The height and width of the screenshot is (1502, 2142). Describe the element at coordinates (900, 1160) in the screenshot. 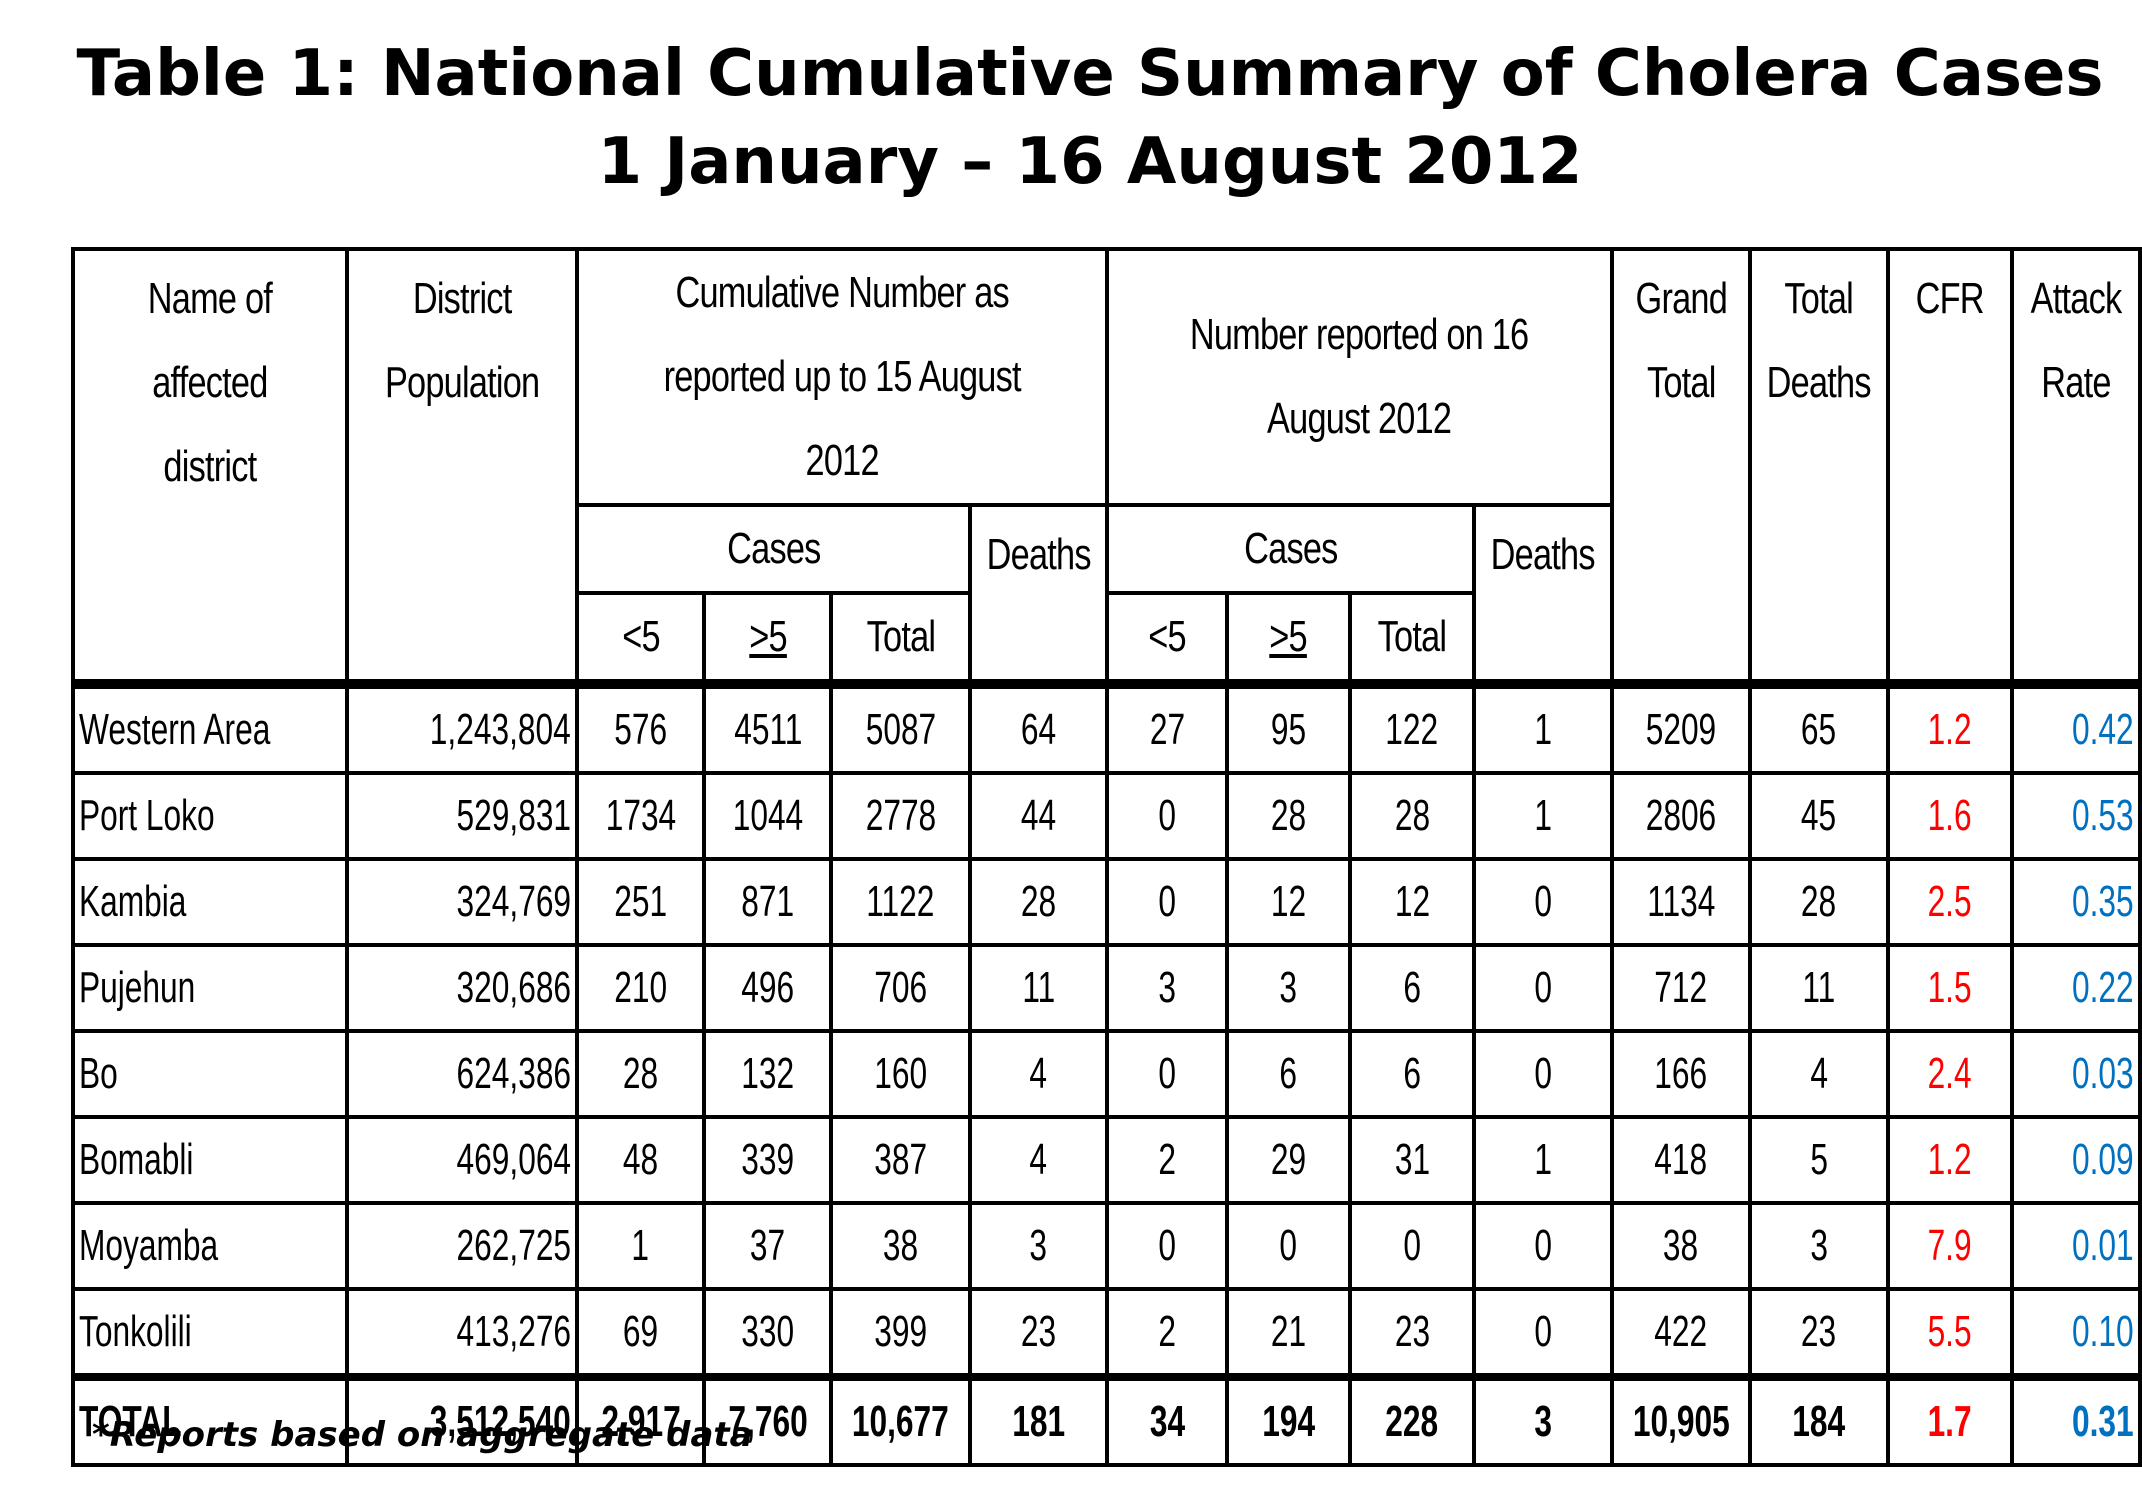

I see `cell-cum-total: 387` at that location.